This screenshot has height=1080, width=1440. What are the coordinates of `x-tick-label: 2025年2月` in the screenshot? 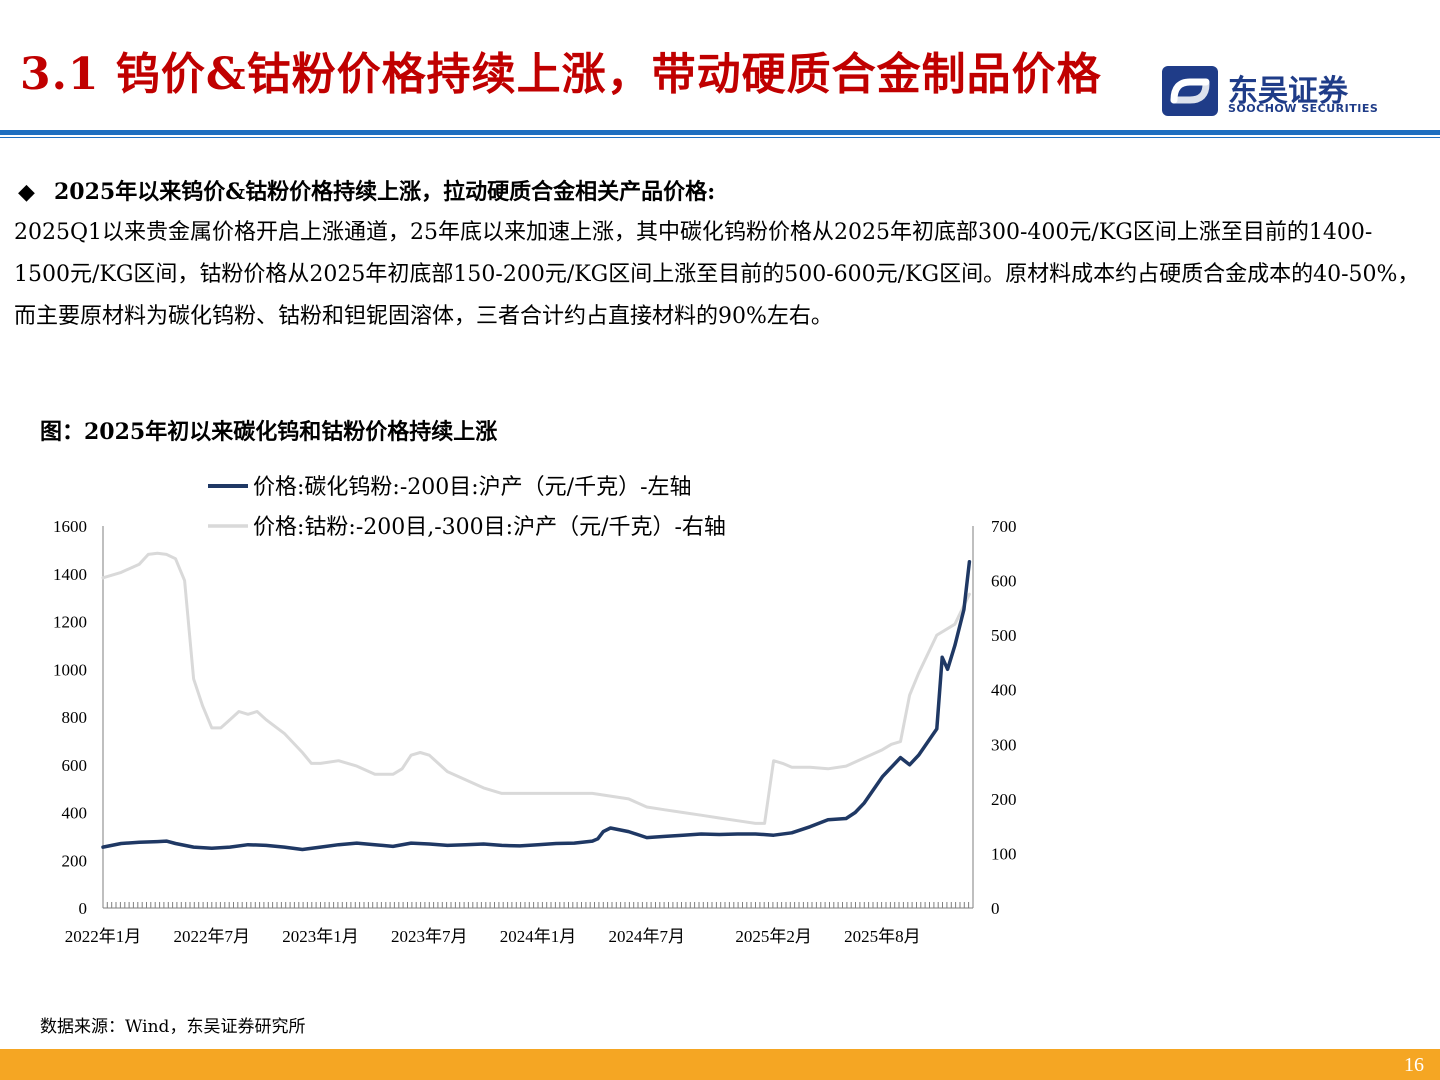 It's located at (773, 936).